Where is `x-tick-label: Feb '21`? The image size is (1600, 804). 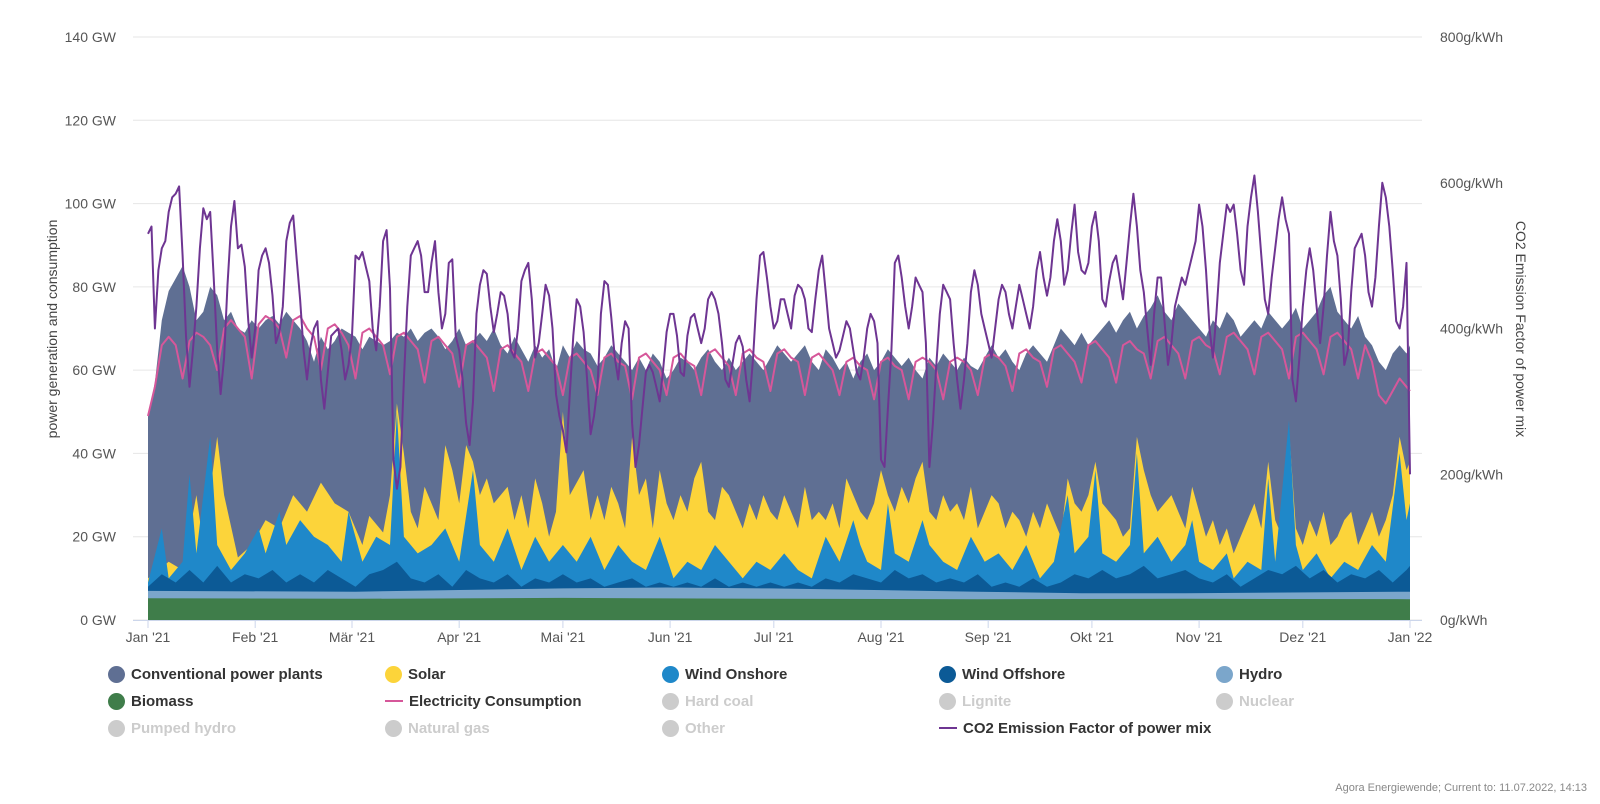
x-tick-label: Feb '21 is located at coordinates (255, 637).